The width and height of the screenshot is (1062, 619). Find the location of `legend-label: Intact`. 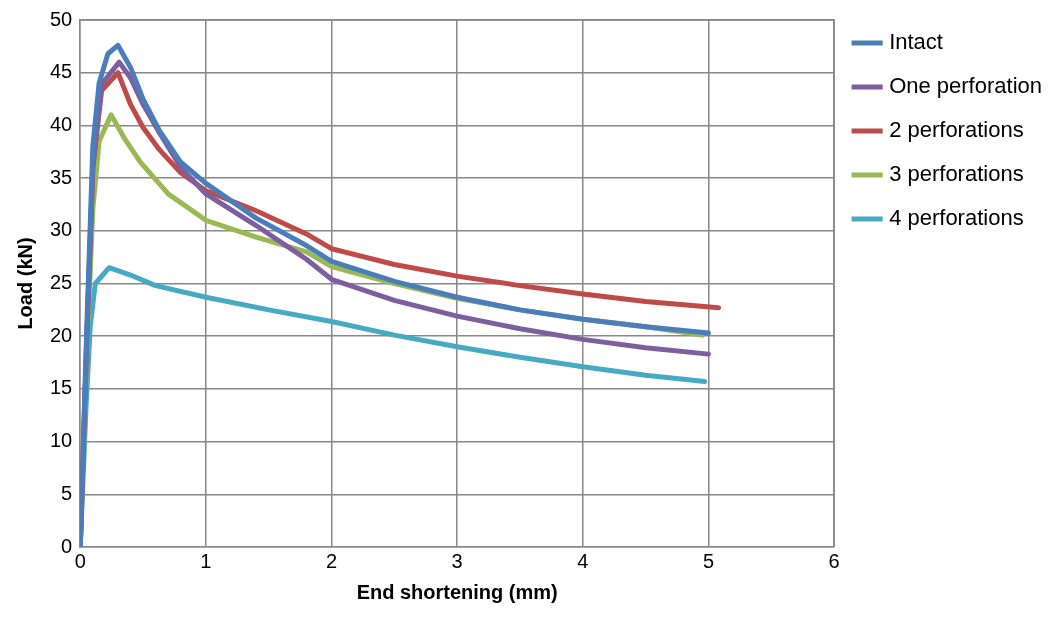

legend-label: Intact is located at coordinates (916, 42).